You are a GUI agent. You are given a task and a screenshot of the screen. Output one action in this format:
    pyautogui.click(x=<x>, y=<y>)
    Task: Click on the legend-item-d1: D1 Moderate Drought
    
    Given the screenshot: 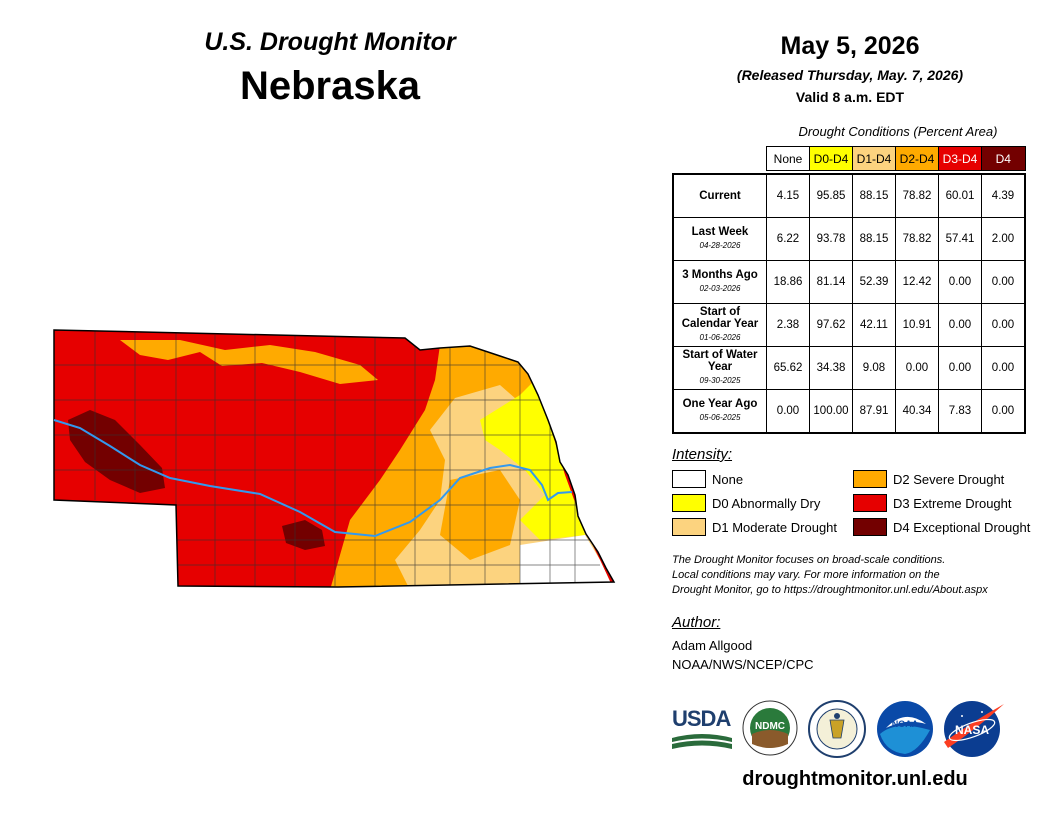 What is the action you would take?
    pyautogui.click(x=754, y=527)
    